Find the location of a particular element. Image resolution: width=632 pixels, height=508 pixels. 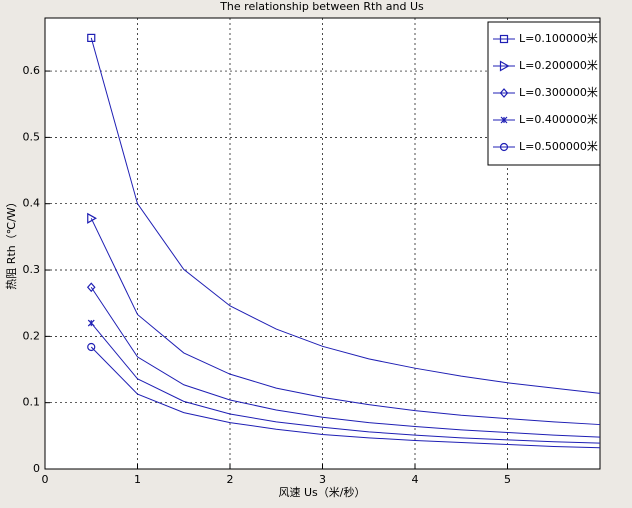

x-tick-label: 1 is located at coordinates (137, 479).